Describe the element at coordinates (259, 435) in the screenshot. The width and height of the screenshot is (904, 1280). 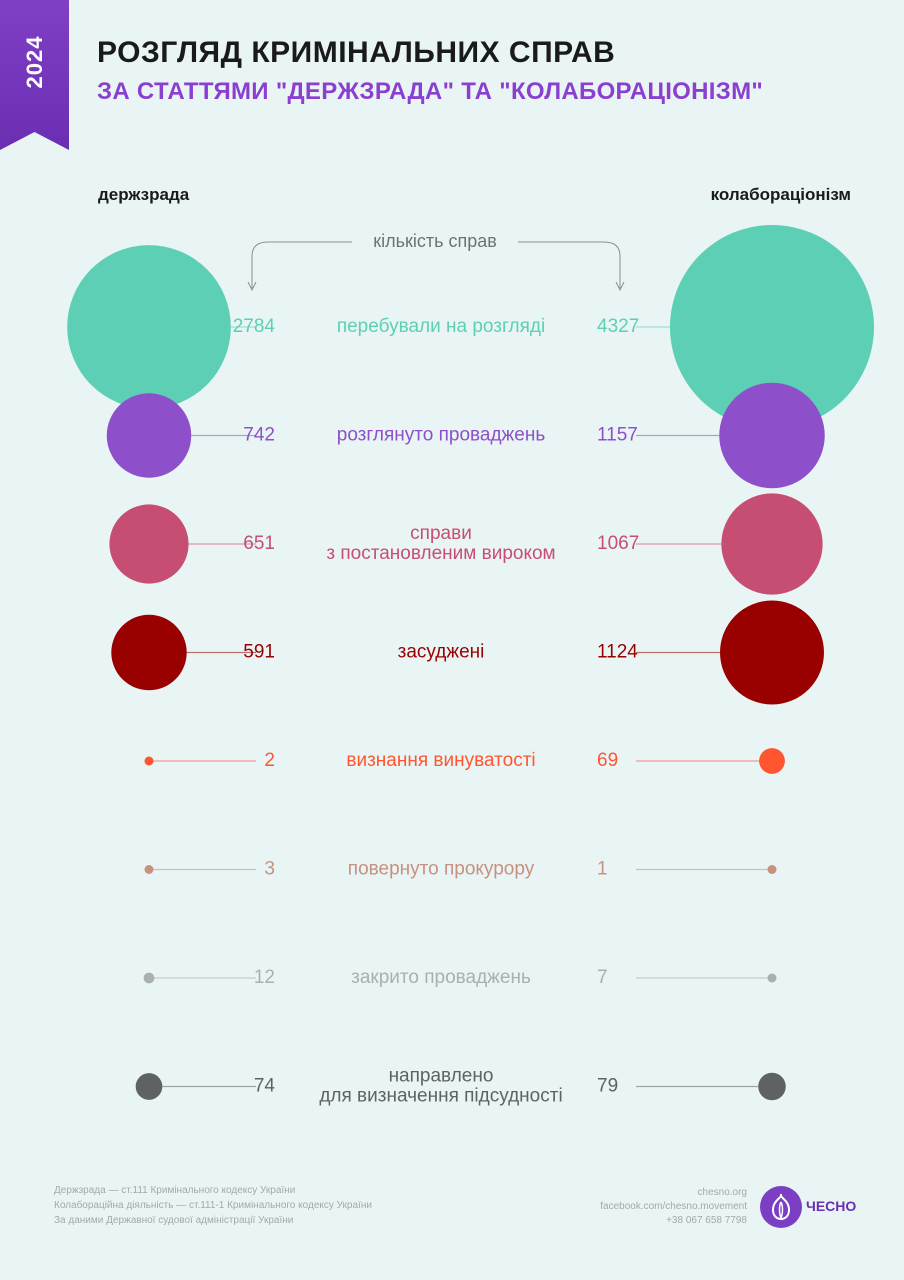
I see `left-value: 742` at that location.